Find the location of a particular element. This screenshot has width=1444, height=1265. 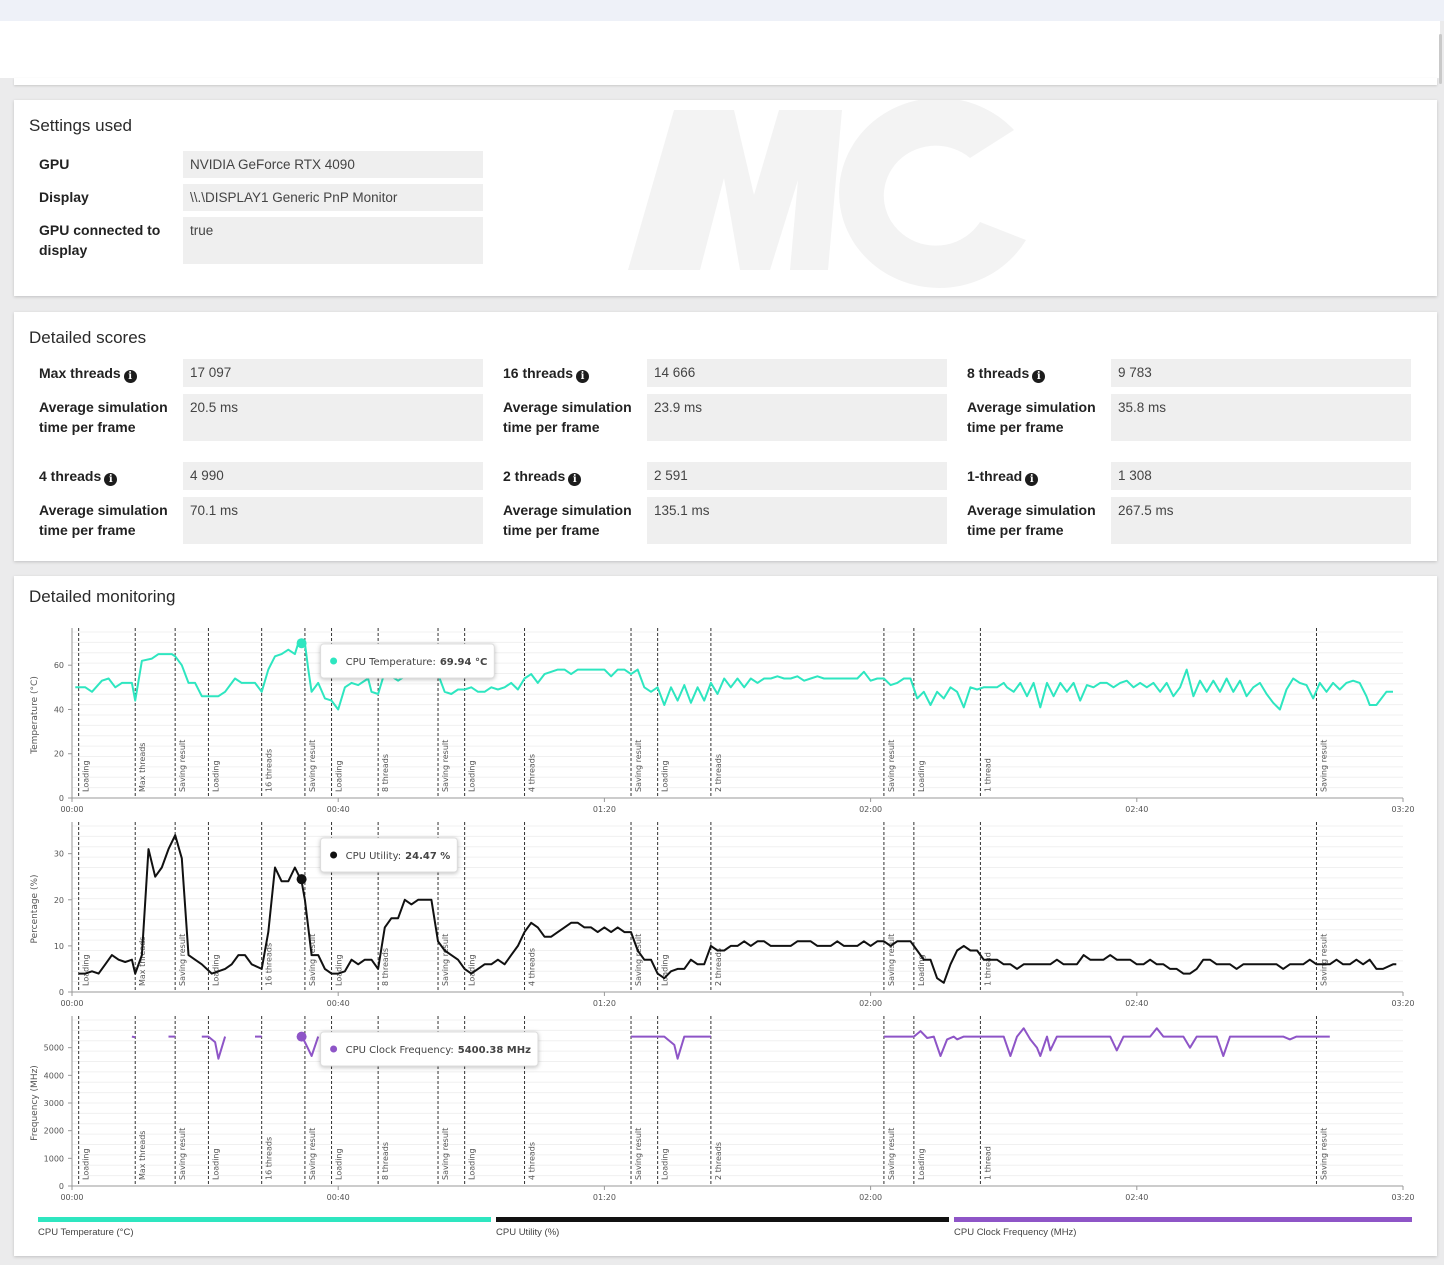

score-label: 8 threads i is located at coordinates (1006, 373).